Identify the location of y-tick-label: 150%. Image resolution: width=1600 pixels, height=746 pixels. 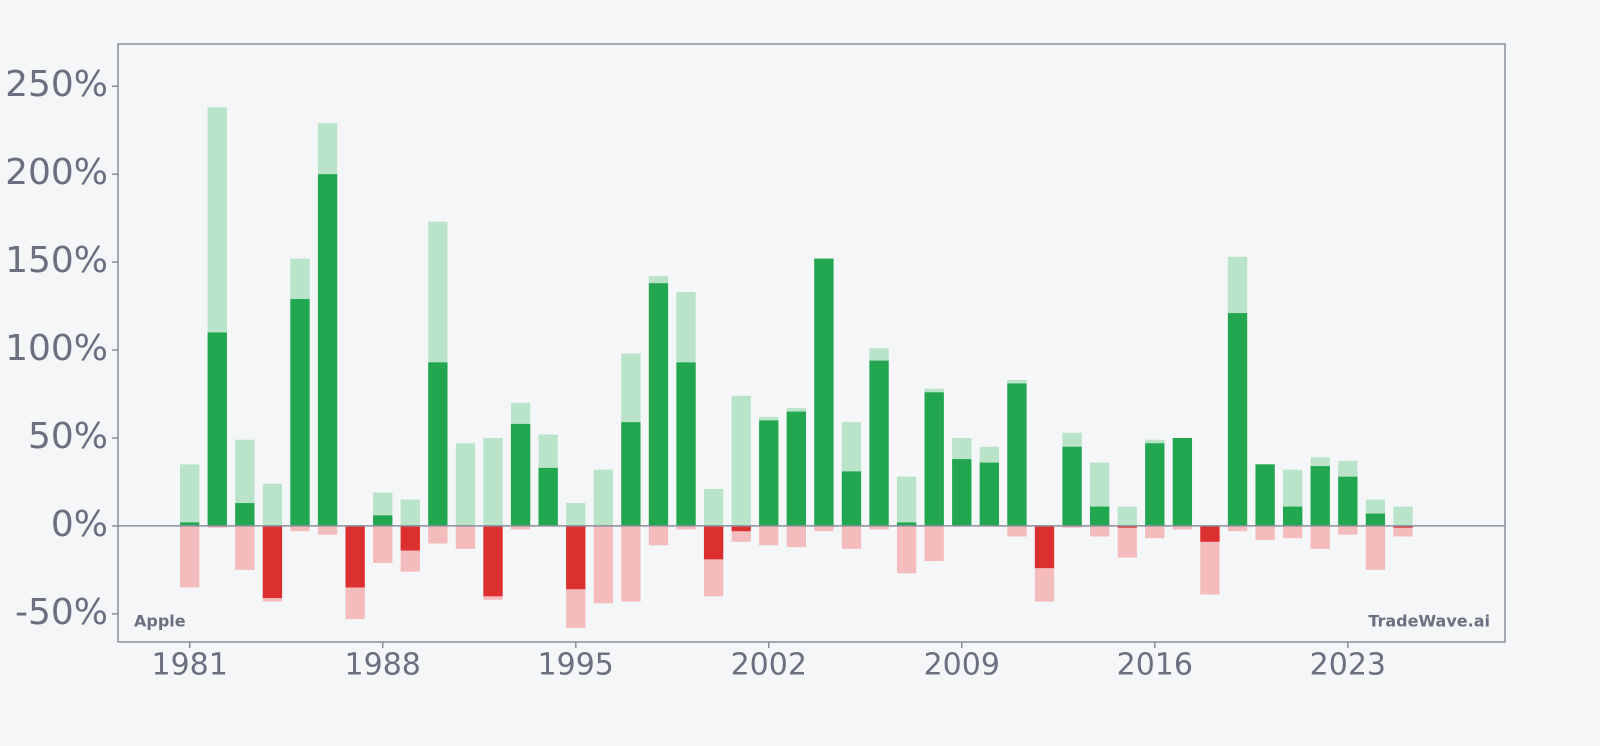
(56, 260).